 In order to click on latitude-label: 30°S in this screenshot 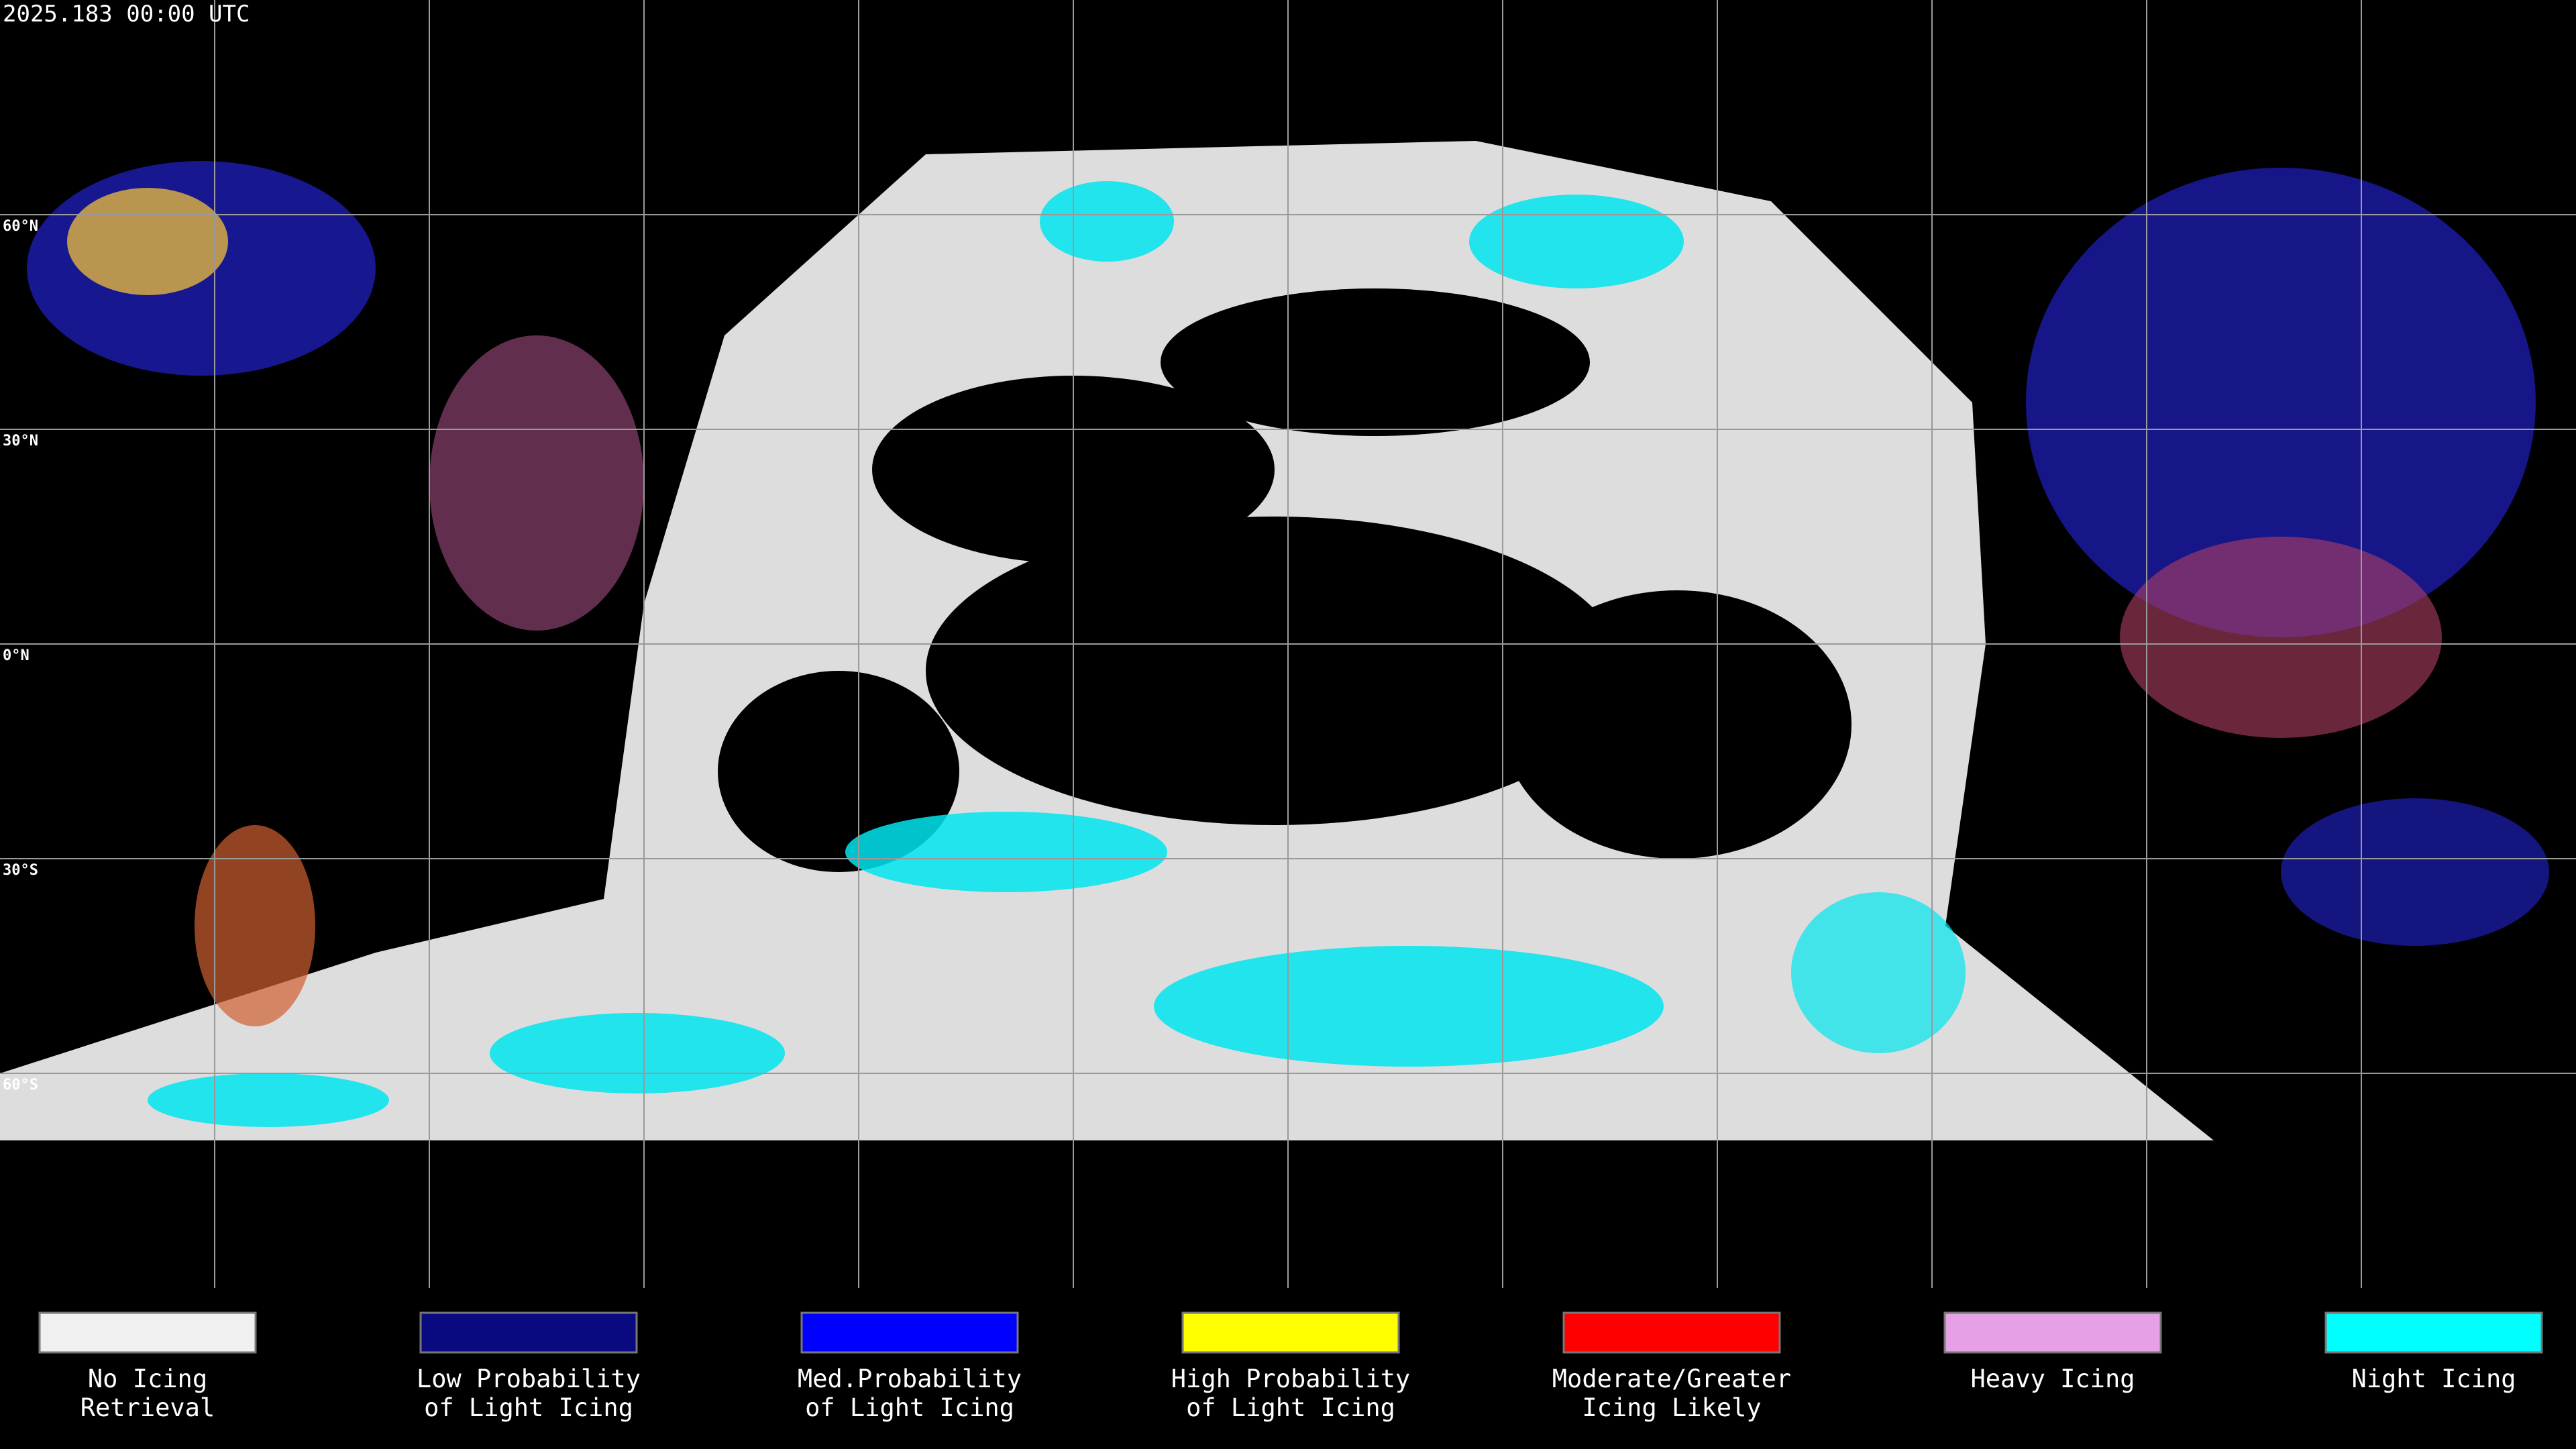, I will do `click(20, 870)`.